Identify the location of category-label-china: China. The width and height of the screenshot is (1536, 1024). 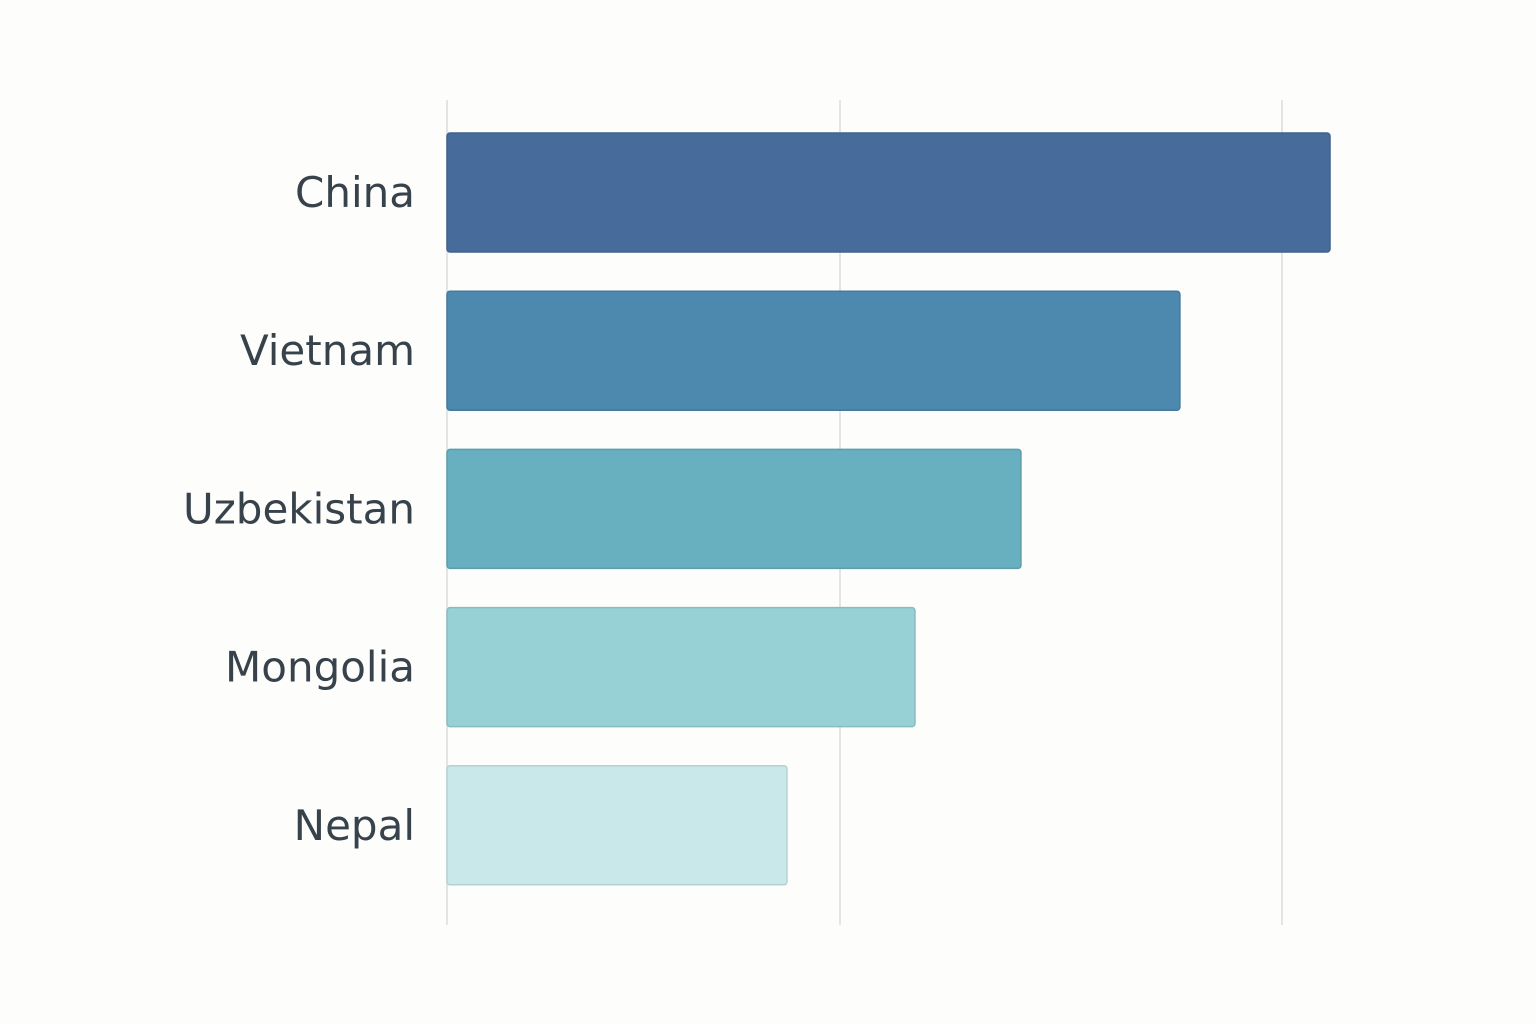
(355, 192).